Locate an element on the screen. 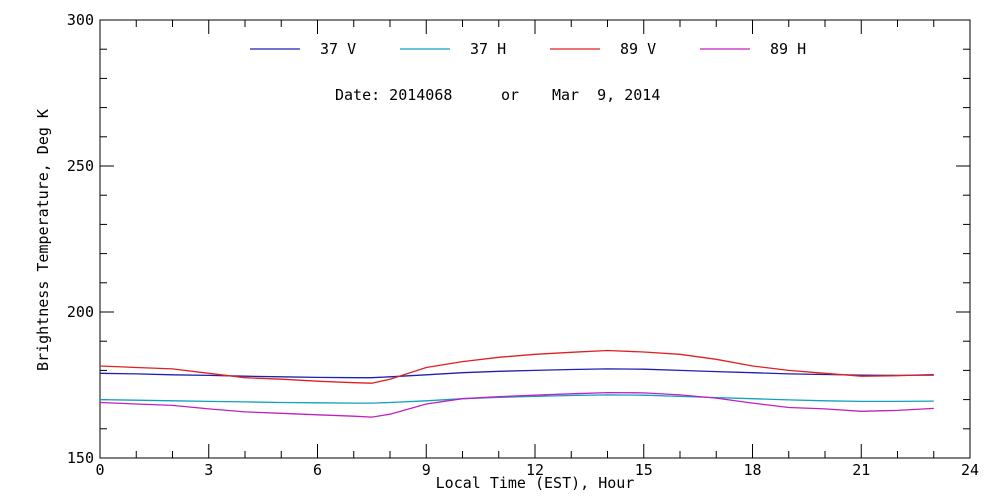 This screenshot has width=1000, height=500. x-tick-label: 3 is located at coordinates (208, 470).